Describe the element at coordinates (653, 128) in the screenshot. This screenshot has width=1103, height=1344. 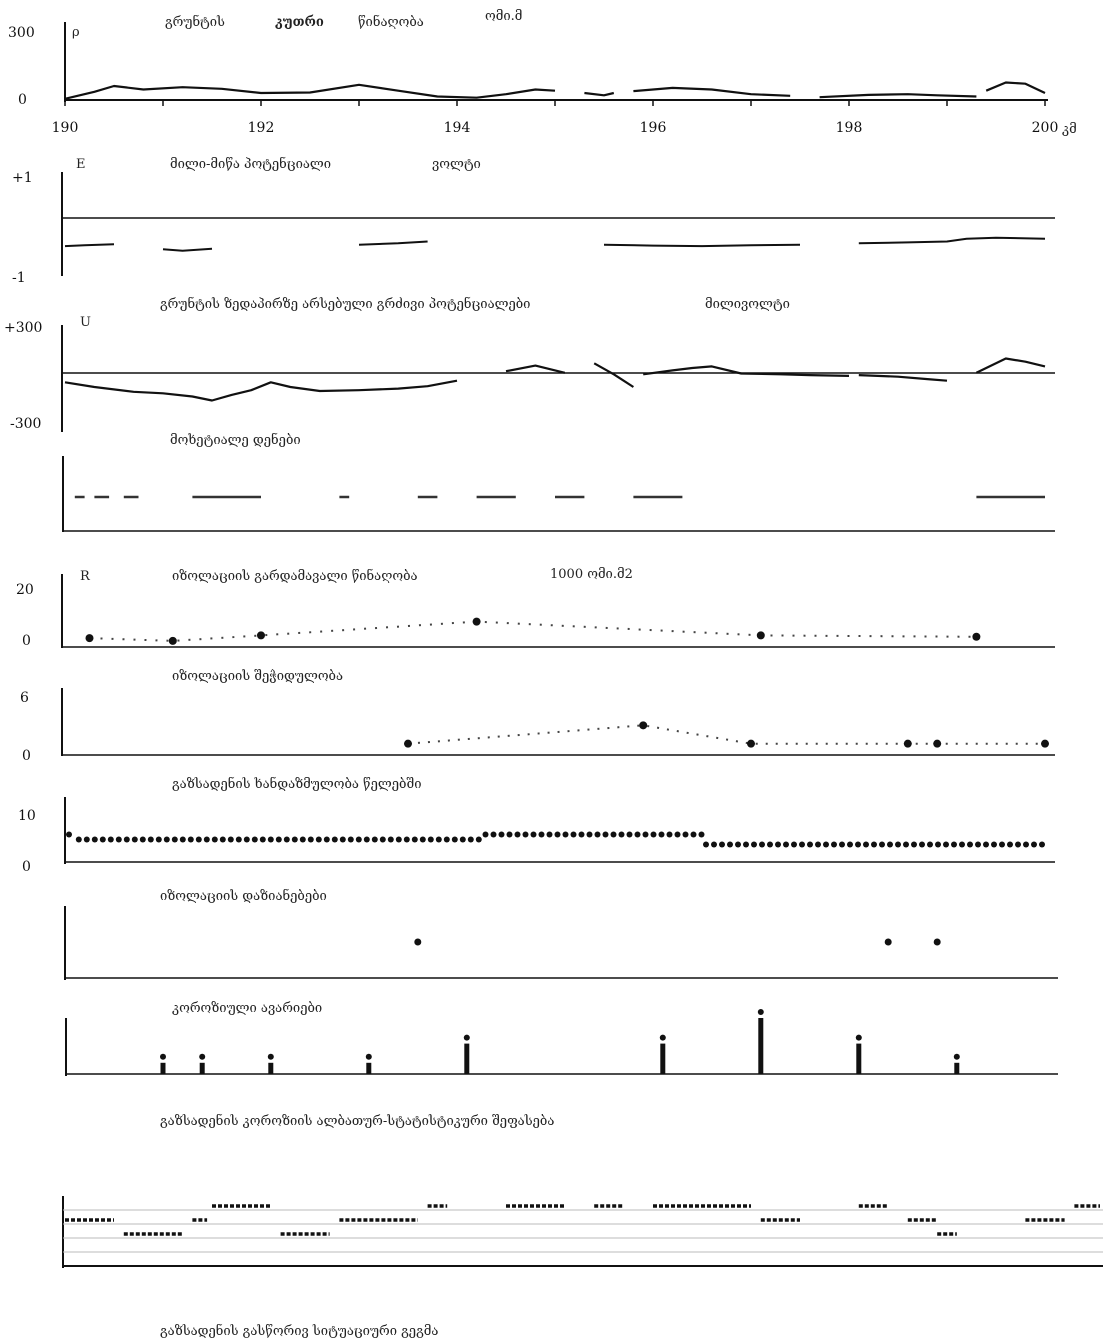
I see `x-tick-label: 196` at that location.